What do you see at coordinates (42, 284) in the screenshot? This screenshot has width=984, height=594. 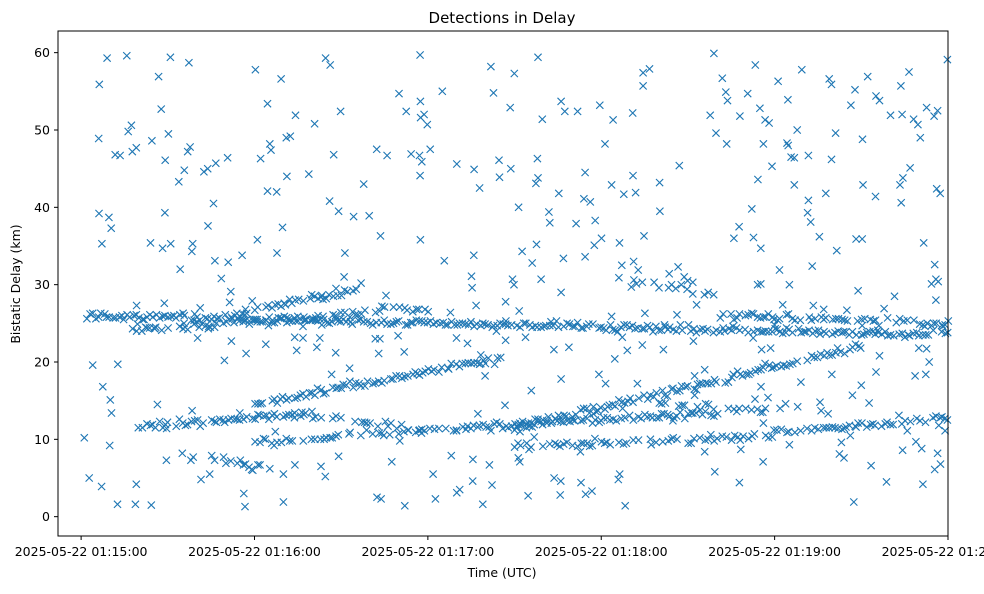 I see `y-tick-label: 30` at bounding box center [42, 284].